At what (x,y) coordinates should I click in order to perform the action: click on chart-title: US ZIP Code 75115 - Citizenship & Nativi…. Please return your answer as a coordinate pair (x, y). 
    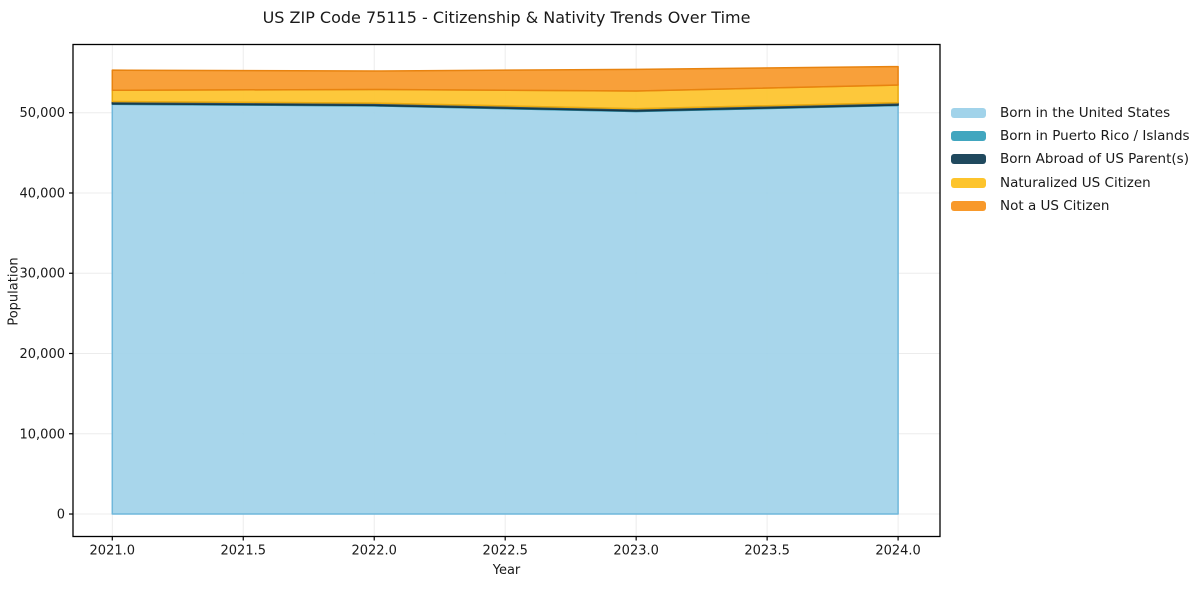
    Looking at the image, I should click on (506, 17).